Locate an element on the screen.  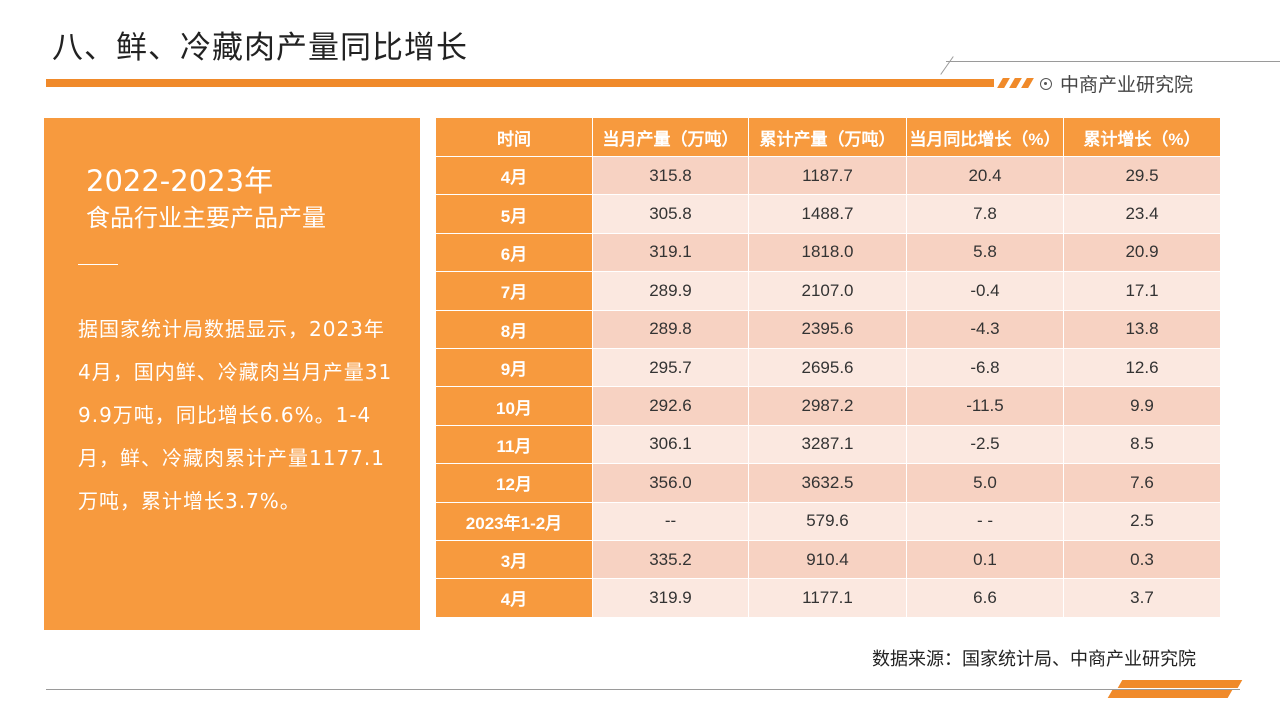
row-value-cell: -0.4 is located at coordinates (985, 290).